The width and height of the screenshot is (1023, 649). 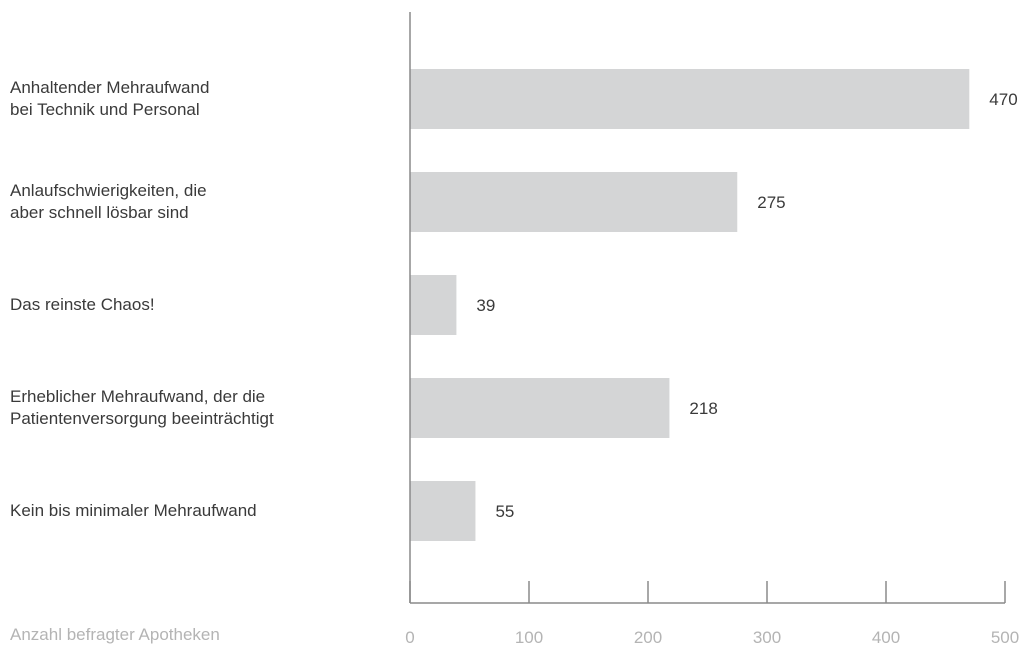 I want to click on x-tick-label: 200, so click(x=648, y=637).